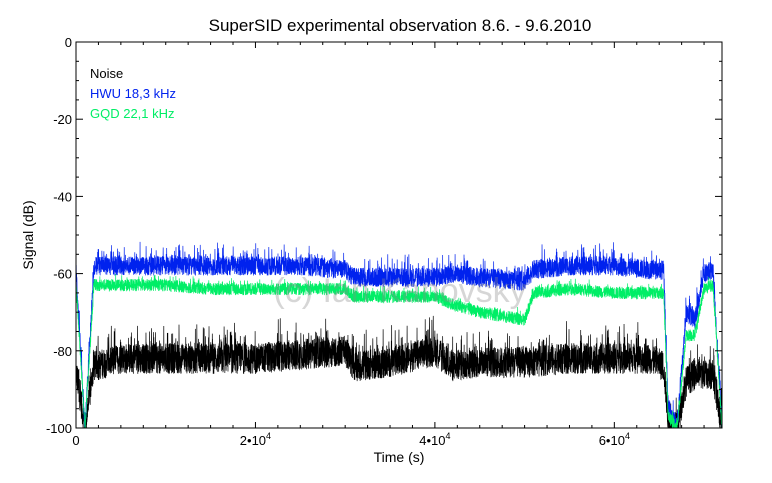 Image resolution: width=772 pixels, height=483 pixels. I want to click on y-tick-label: -40, so click(62, 196).